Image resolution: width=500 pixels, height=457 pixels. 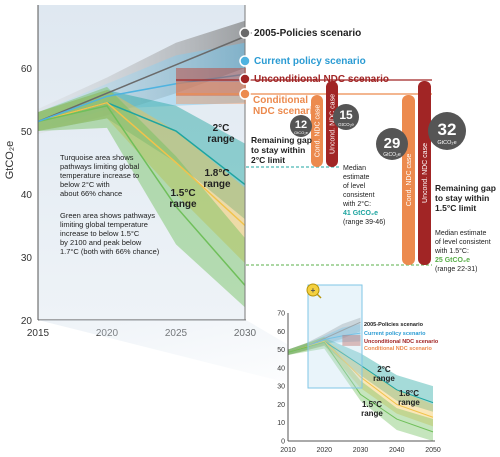 What do you see at coordinates (460, 233) in the screenshot?
I see `svg-text: Median estimate` at bounding box center [460, 233].